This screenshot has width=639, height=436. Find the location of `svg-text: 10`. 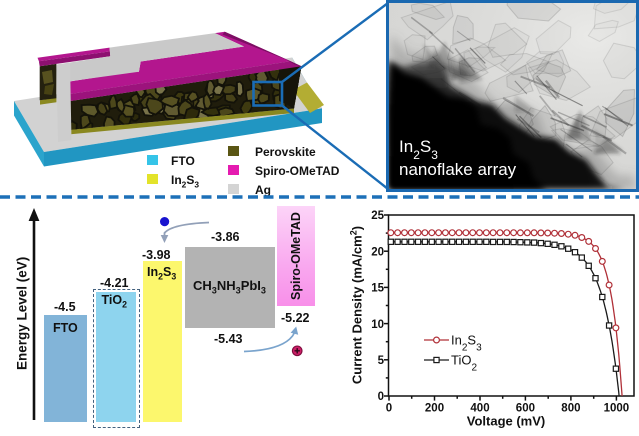

svg-text: 10 is located at coordinates (377, 325).